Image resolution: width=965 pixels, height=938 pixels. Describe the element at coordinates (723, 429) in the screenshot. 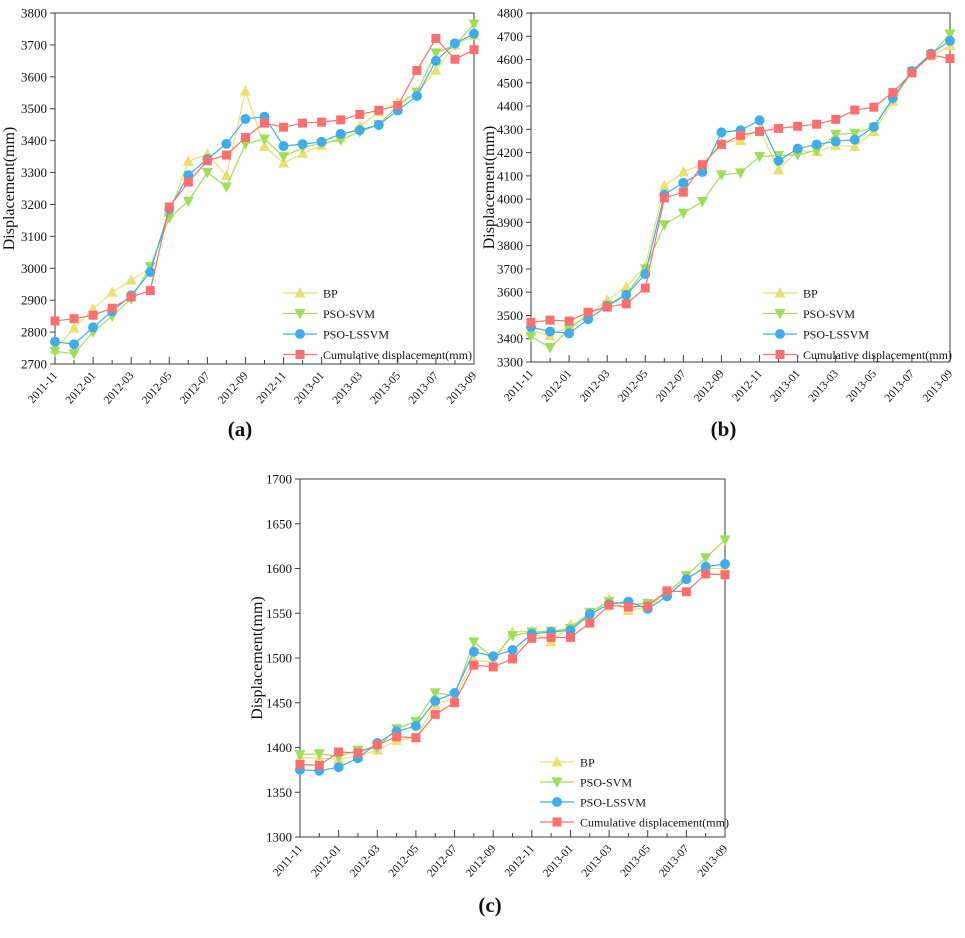

I see `caption-b: (b)` at that location.